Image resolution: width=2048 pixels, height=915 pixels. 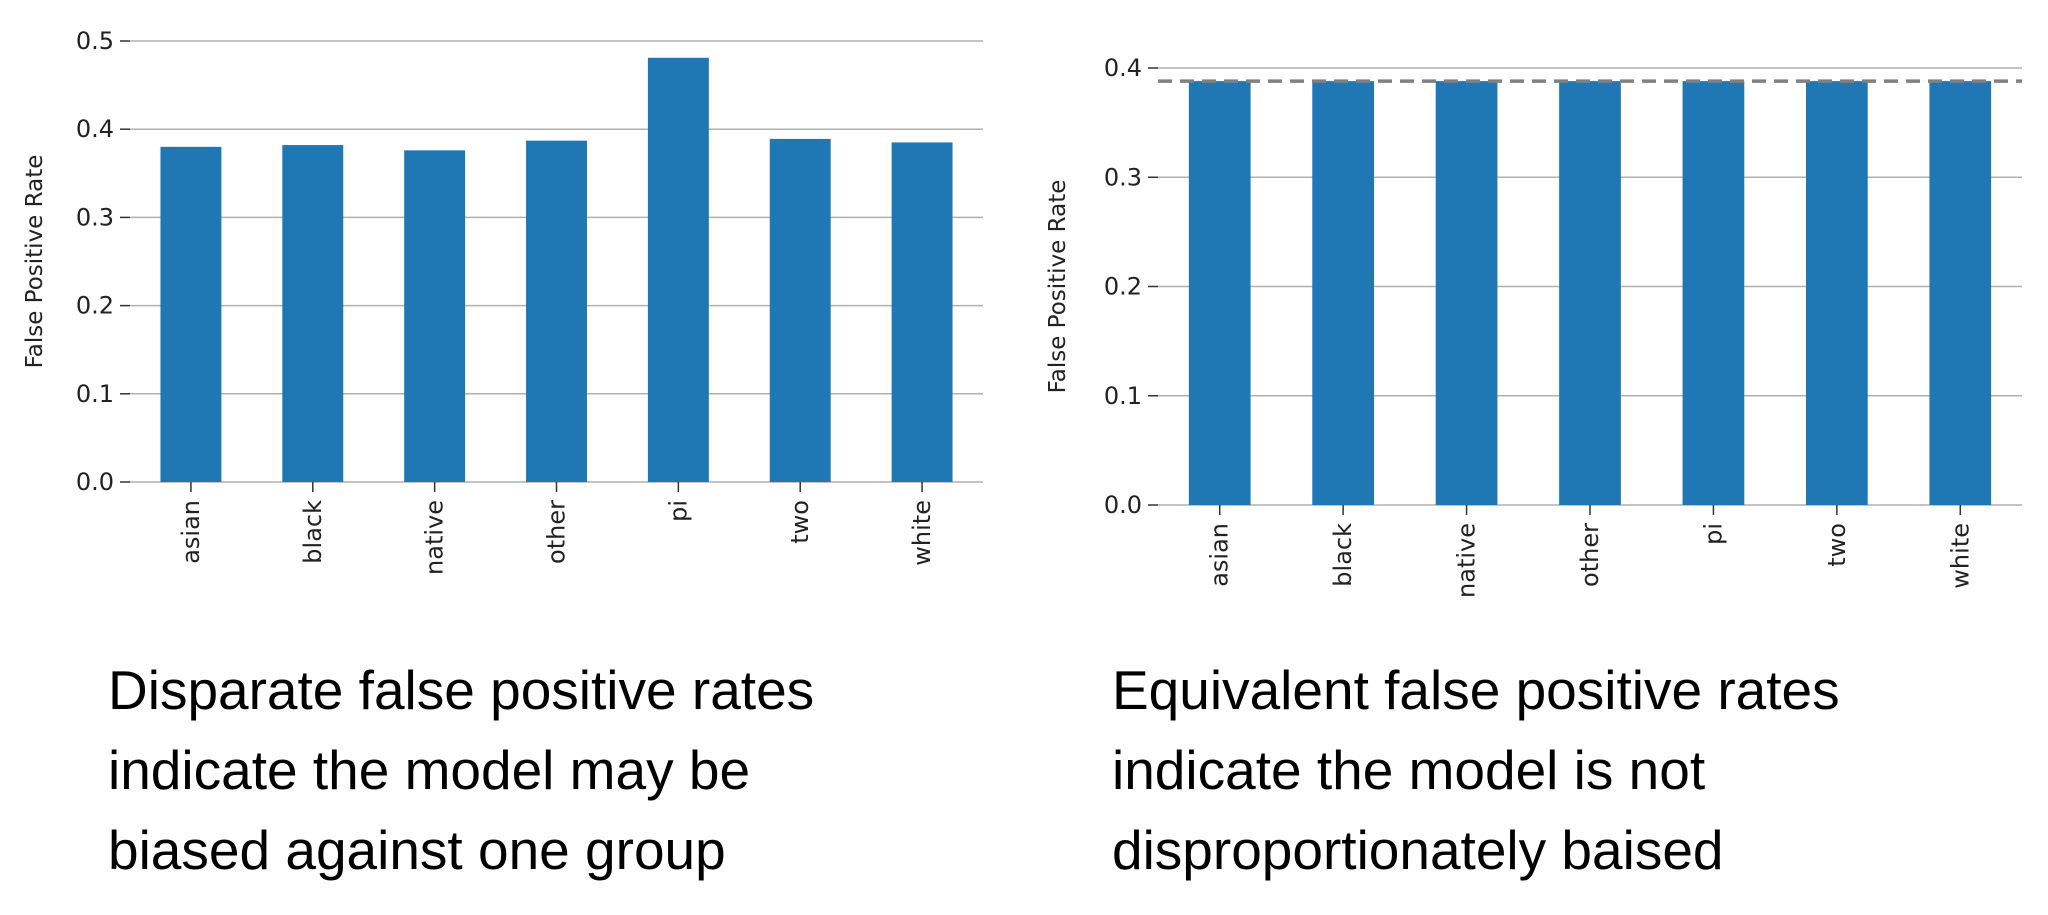 I want to click on left-xtick-label: pi, so click(x=678, y=511).